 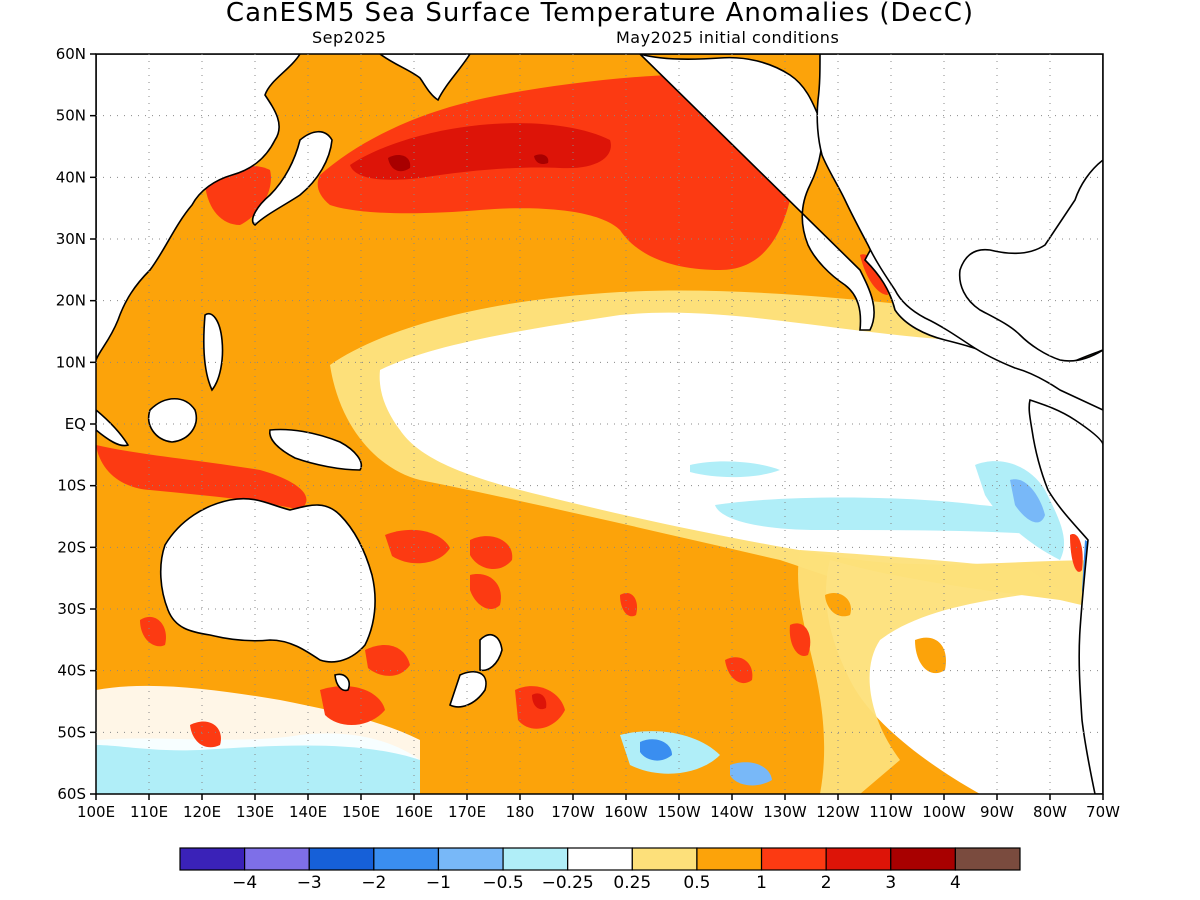 What do you see at coordinates (1103, 812) in the screenshot?
I see `lon-label: 70W` at bounding box center [1103, 812].